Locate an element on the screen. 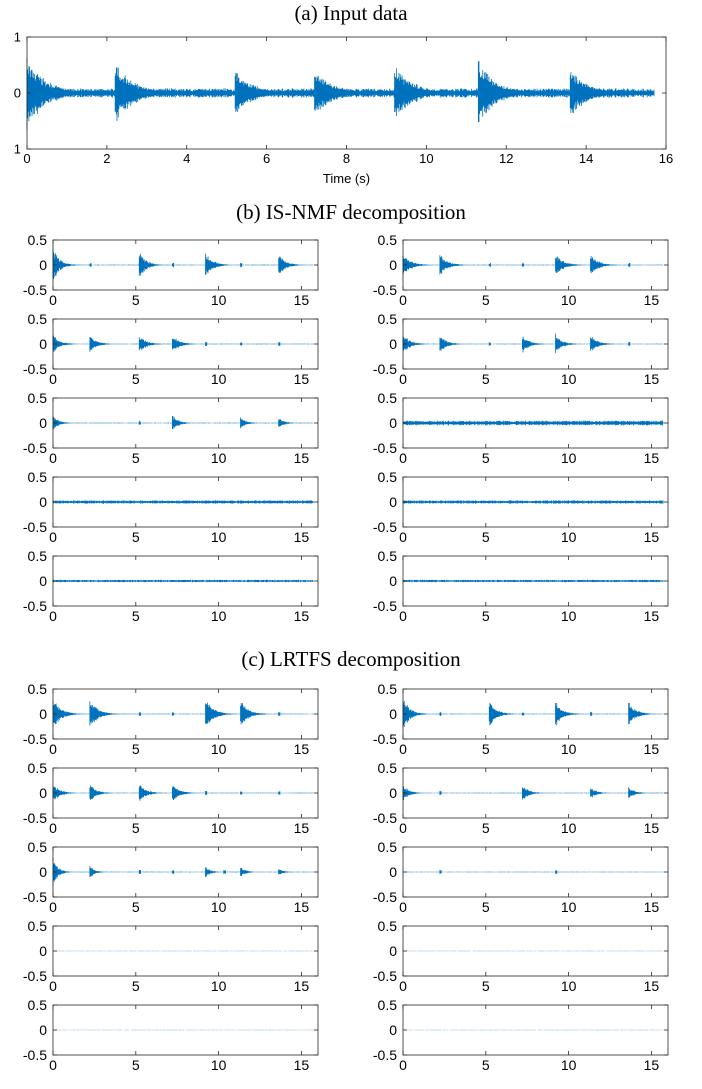  x-tick-label: 12 is located at coordinates (506, 158).